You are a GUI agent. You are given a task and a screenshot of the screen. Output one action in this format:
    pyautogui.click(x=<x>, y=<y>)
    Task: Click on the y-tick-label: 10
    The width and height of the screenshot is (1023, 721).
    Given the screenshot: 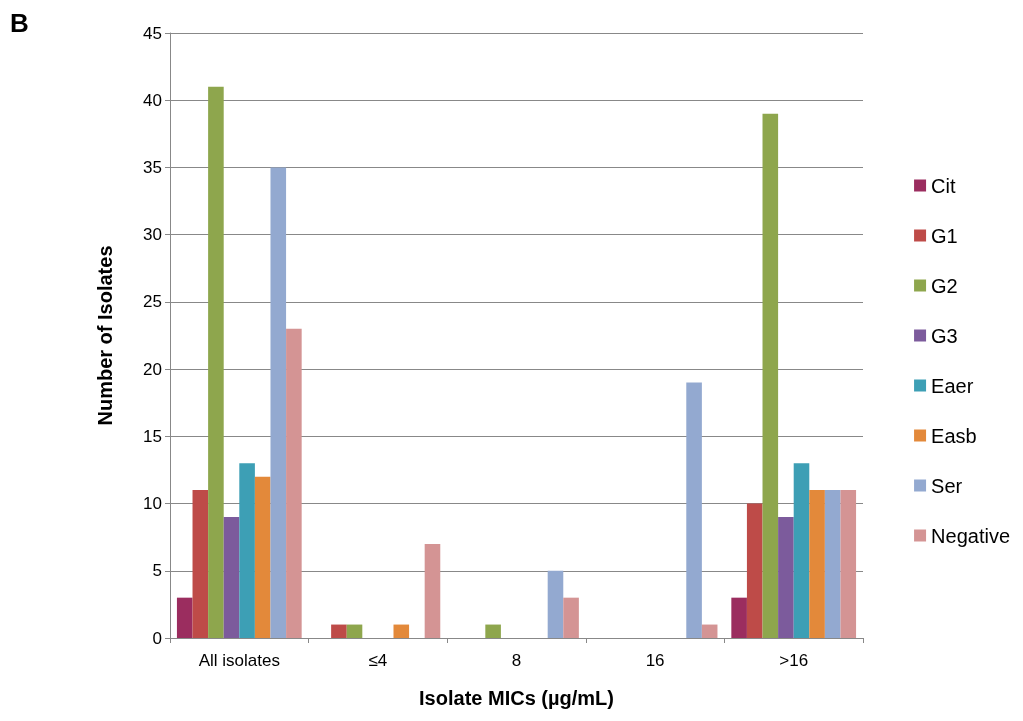 What is the action you would take?
    pyautogui.click(x=152, y=504)
    